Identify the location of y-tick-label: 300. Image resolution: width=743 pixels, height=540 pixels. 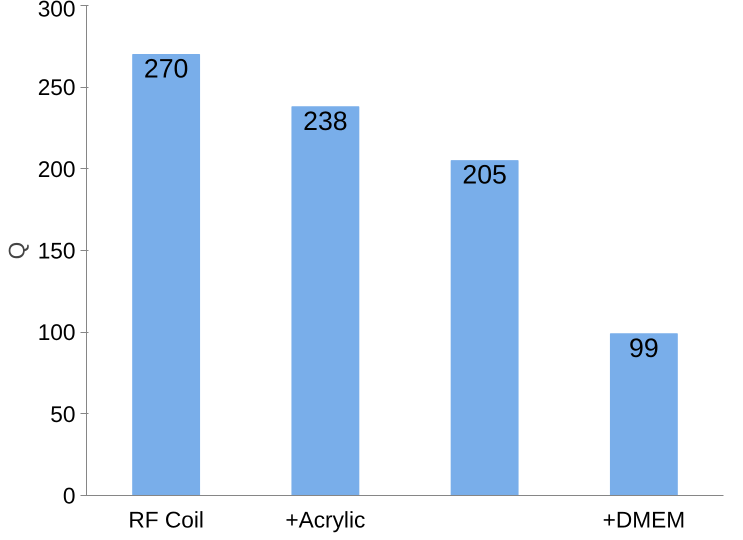
(57, 11).